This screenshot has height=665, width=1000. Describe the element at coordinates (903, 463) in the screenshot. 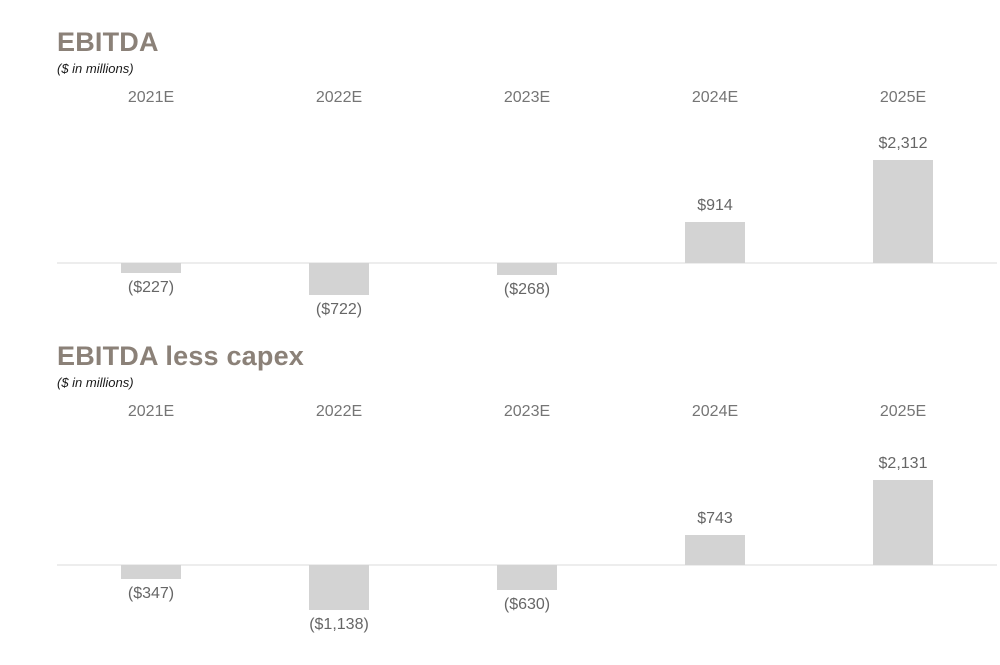

I see `bar-value-label: $2,131` at that location.